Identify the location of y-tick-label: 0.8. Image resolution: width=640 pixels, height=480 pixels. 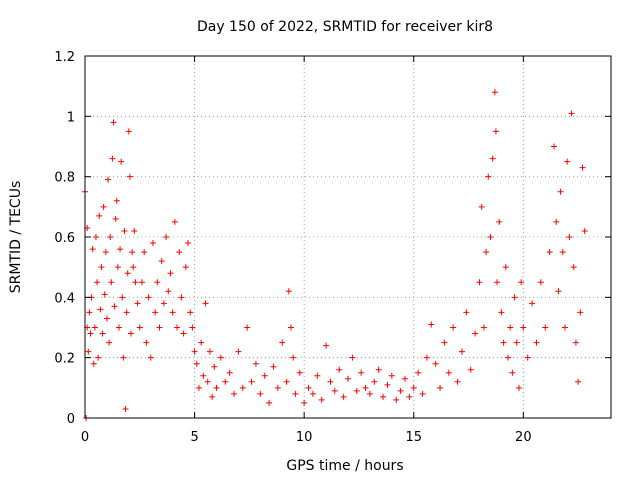
(64, 178).